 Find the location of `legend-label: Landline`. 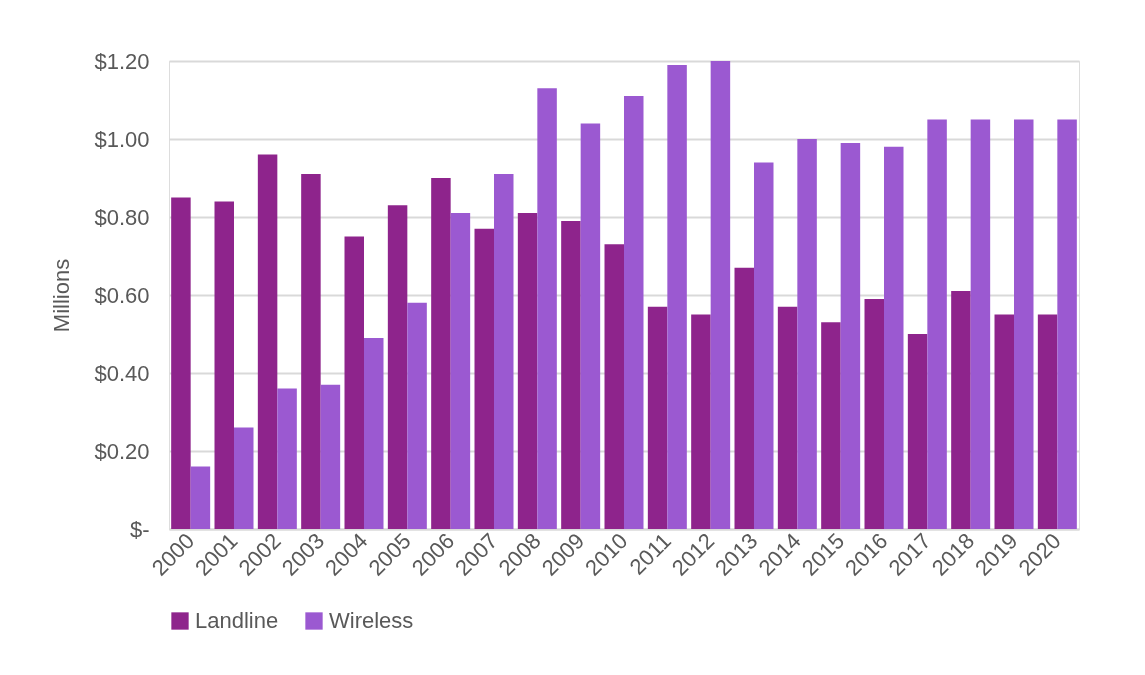

legend-label: Landline is located at coordinates (237, 620).